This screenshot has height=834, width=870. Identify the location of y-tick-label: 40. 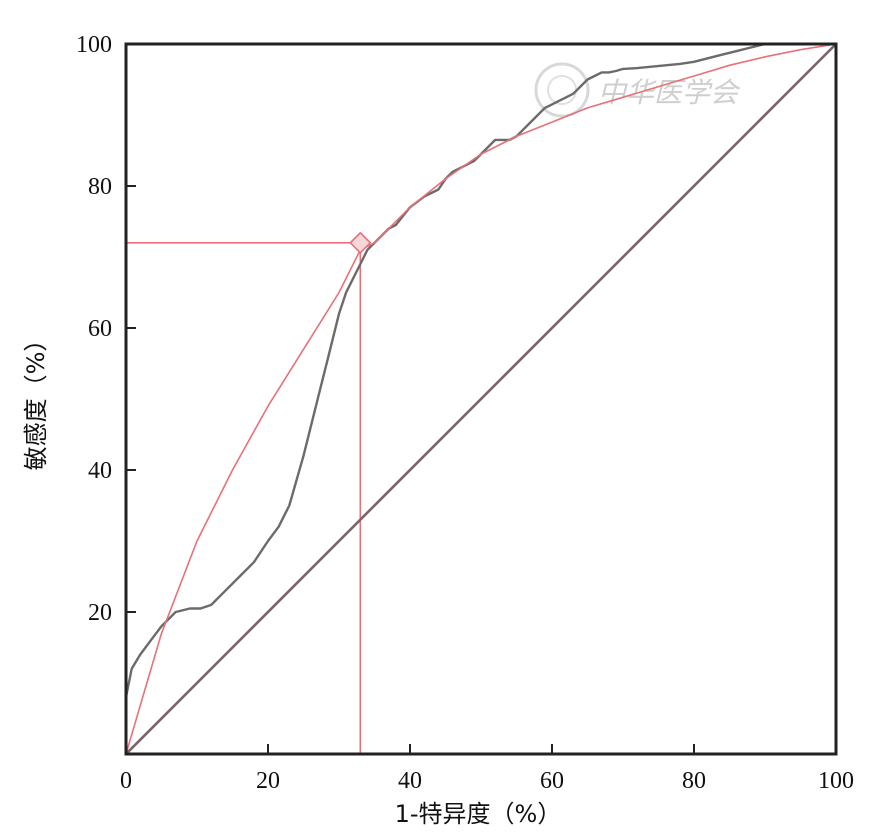
(100, 471).